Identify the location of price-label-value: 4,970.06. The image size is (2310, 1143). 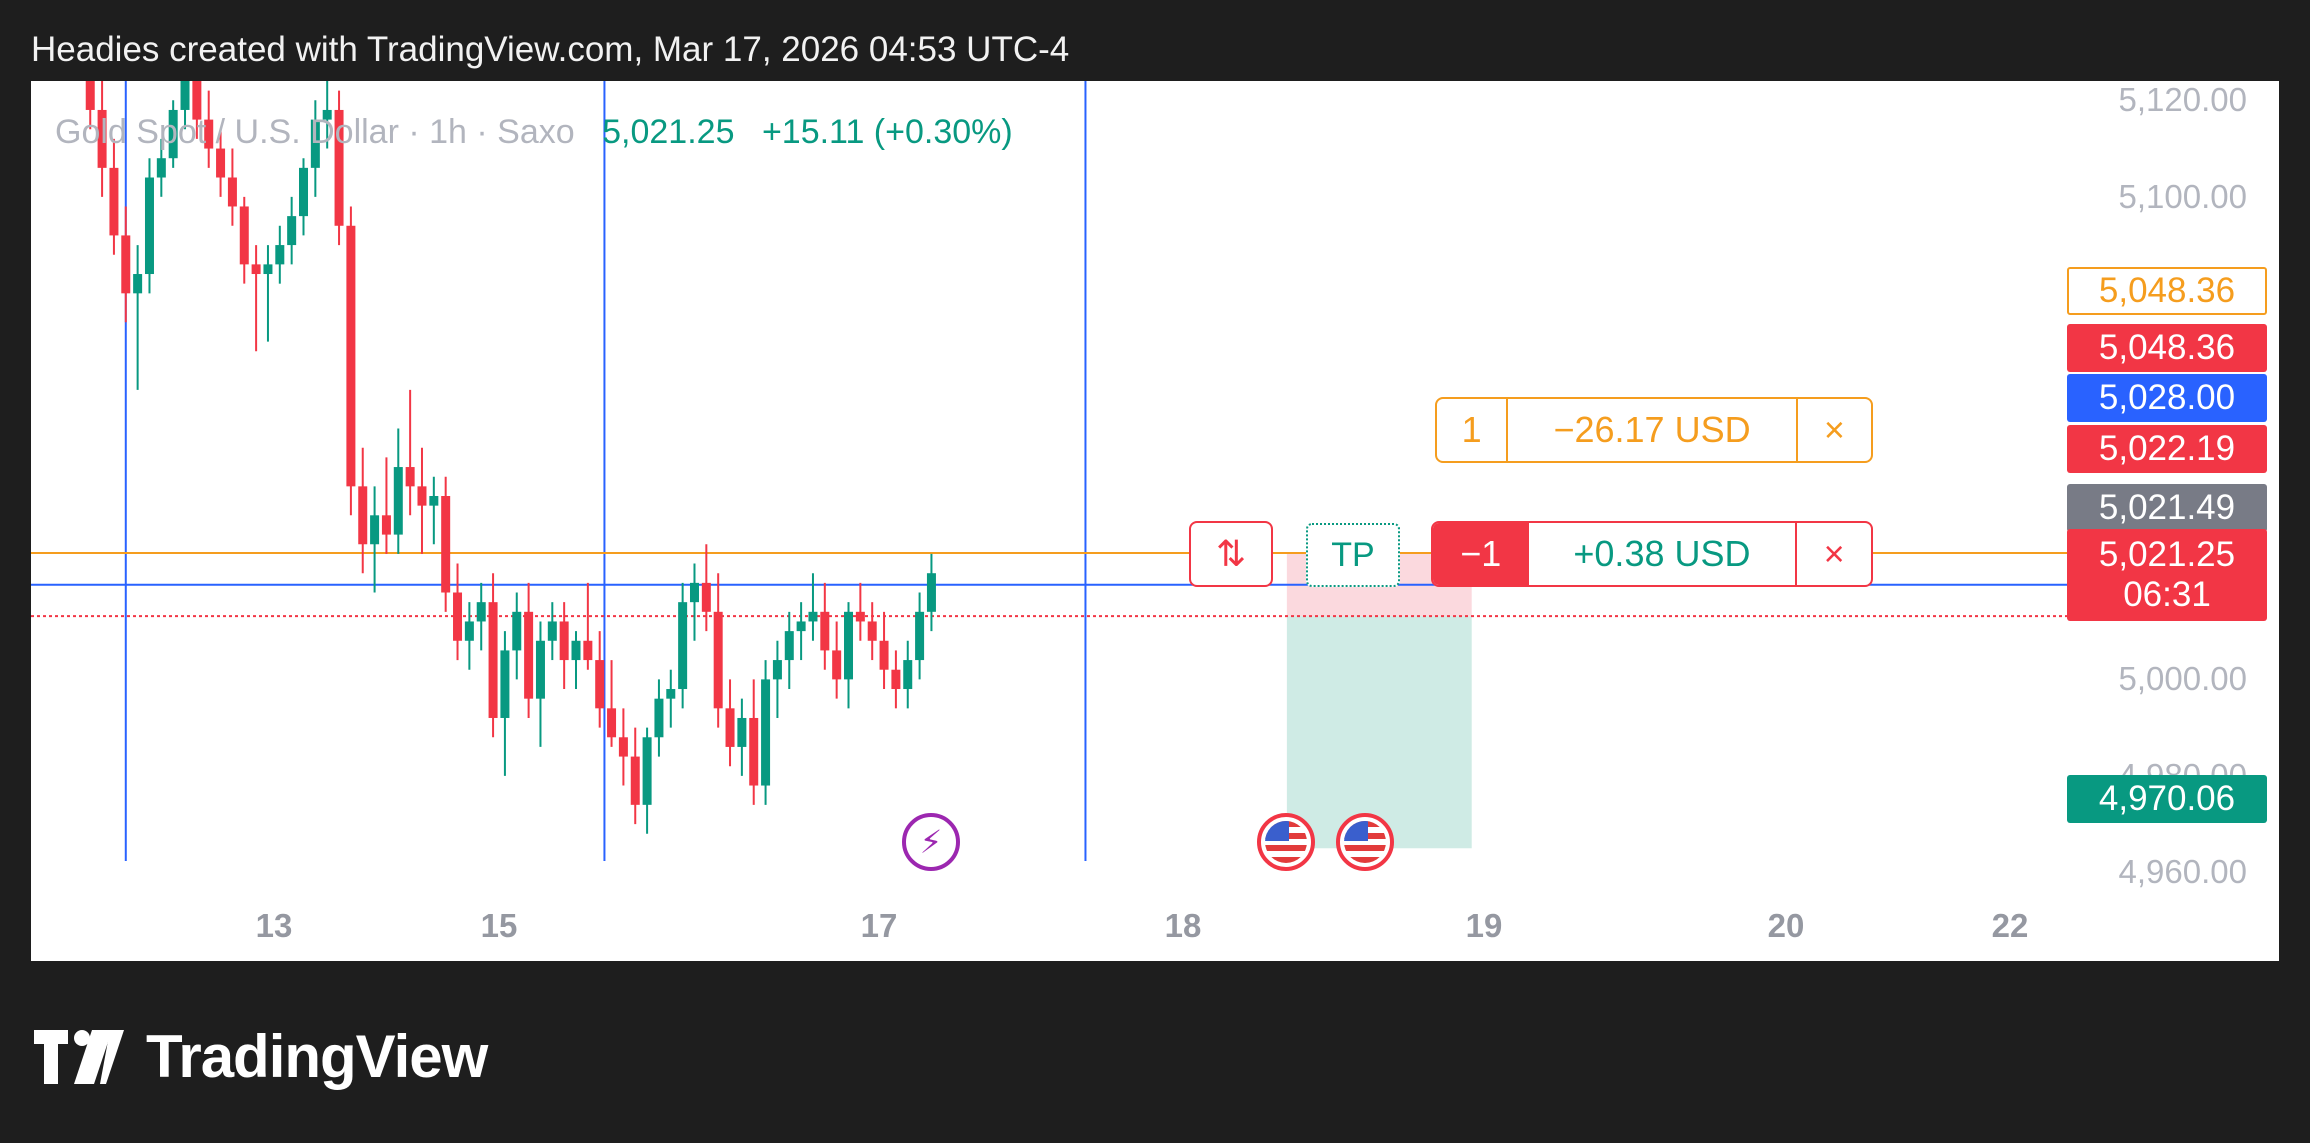
(2167, 798).